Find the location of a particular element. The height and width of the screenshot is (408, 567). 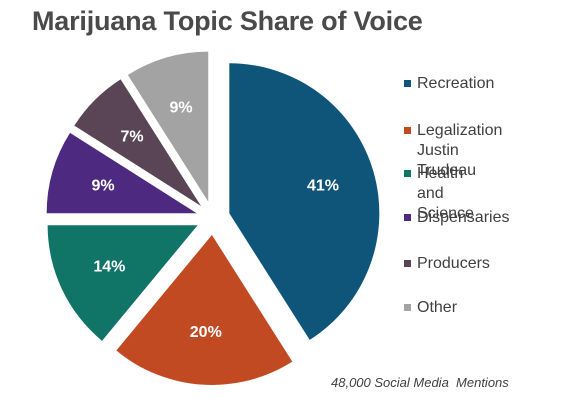

legend-label: Legalization Justin Trudeau is located at coordinates (460, 150).